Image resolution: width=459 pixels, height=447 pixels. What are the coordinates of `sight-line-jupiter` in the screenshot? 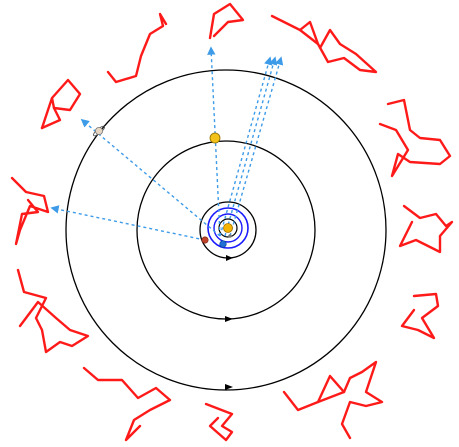 It's located at (214, 141).